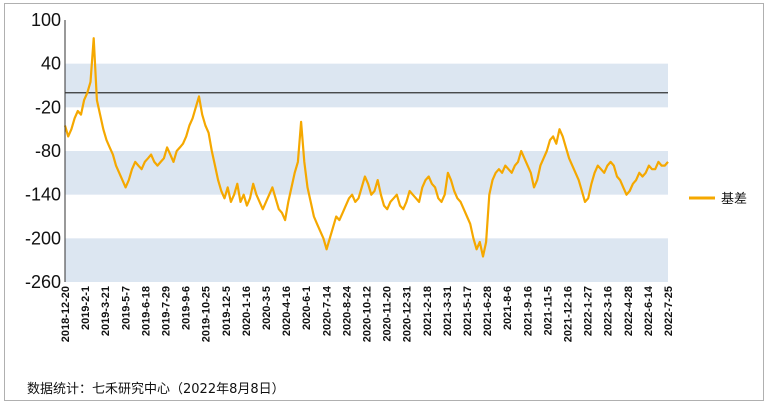 This screenshot has width=769, height=406. Describe the element at coordinates (609, 311) in the screenshot. I see `x-tick-label: 2022-3-16` at that location.